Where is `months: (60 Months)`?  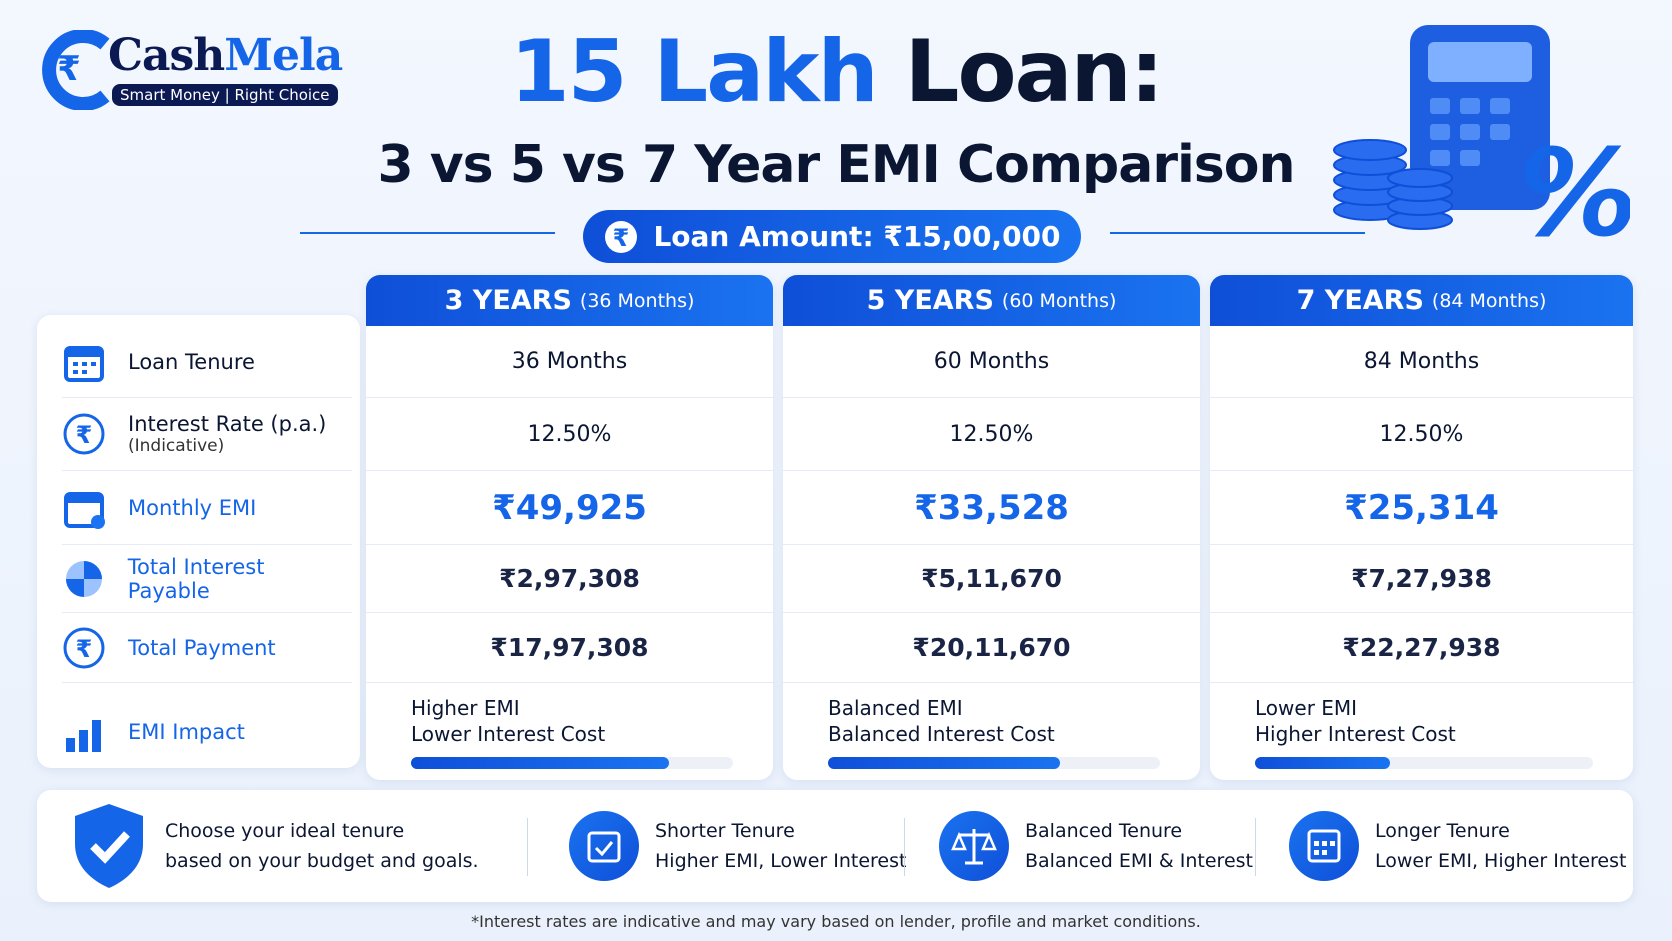
months: (60 Months) is located at coordinates (1059, 300).